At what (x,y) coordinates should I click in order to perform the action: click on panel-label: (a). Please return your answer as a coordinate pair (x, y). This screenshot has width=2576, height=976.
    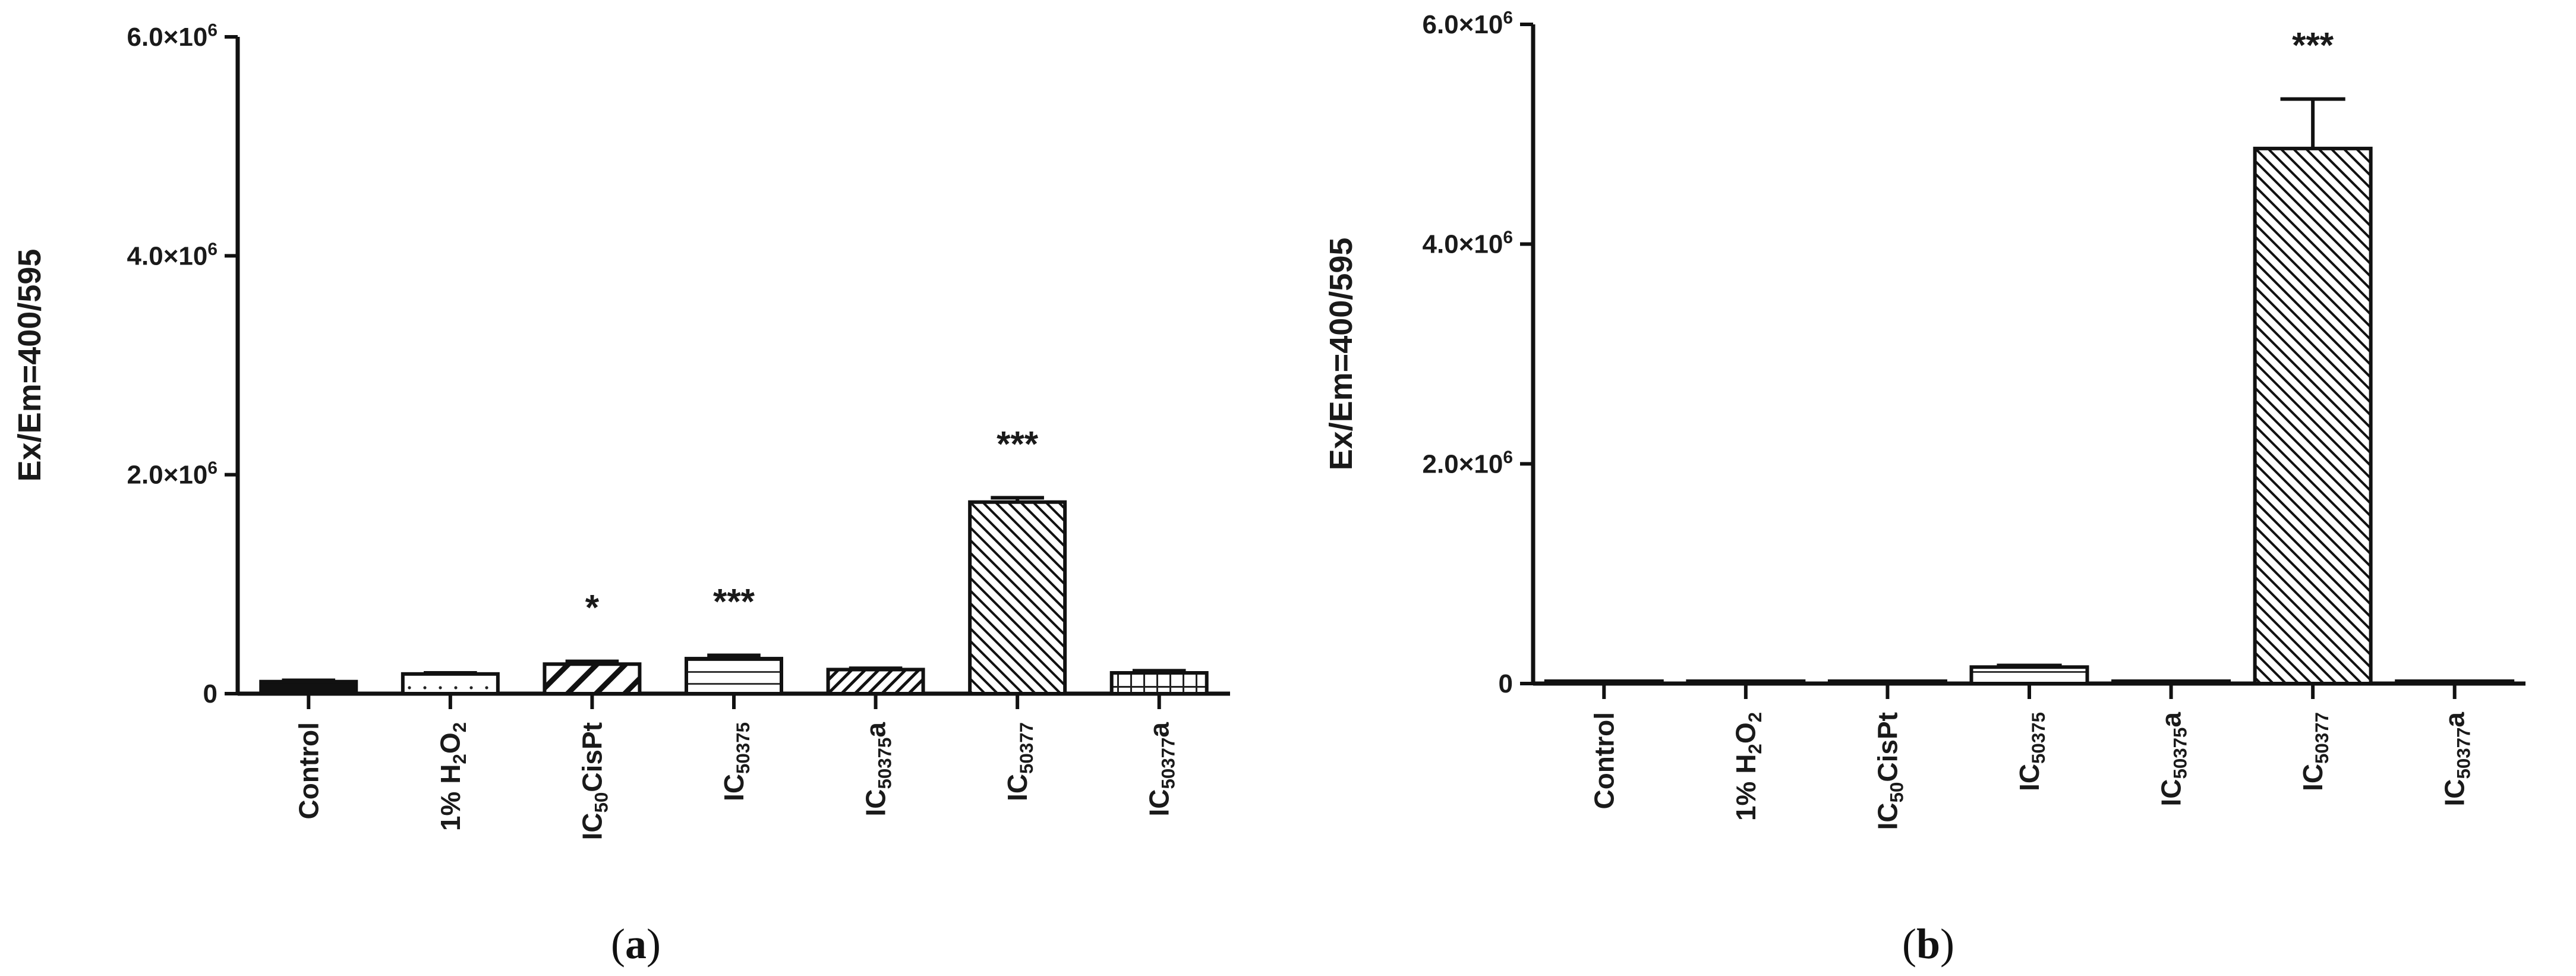
    Looking at the image, I should click on (636, 944).